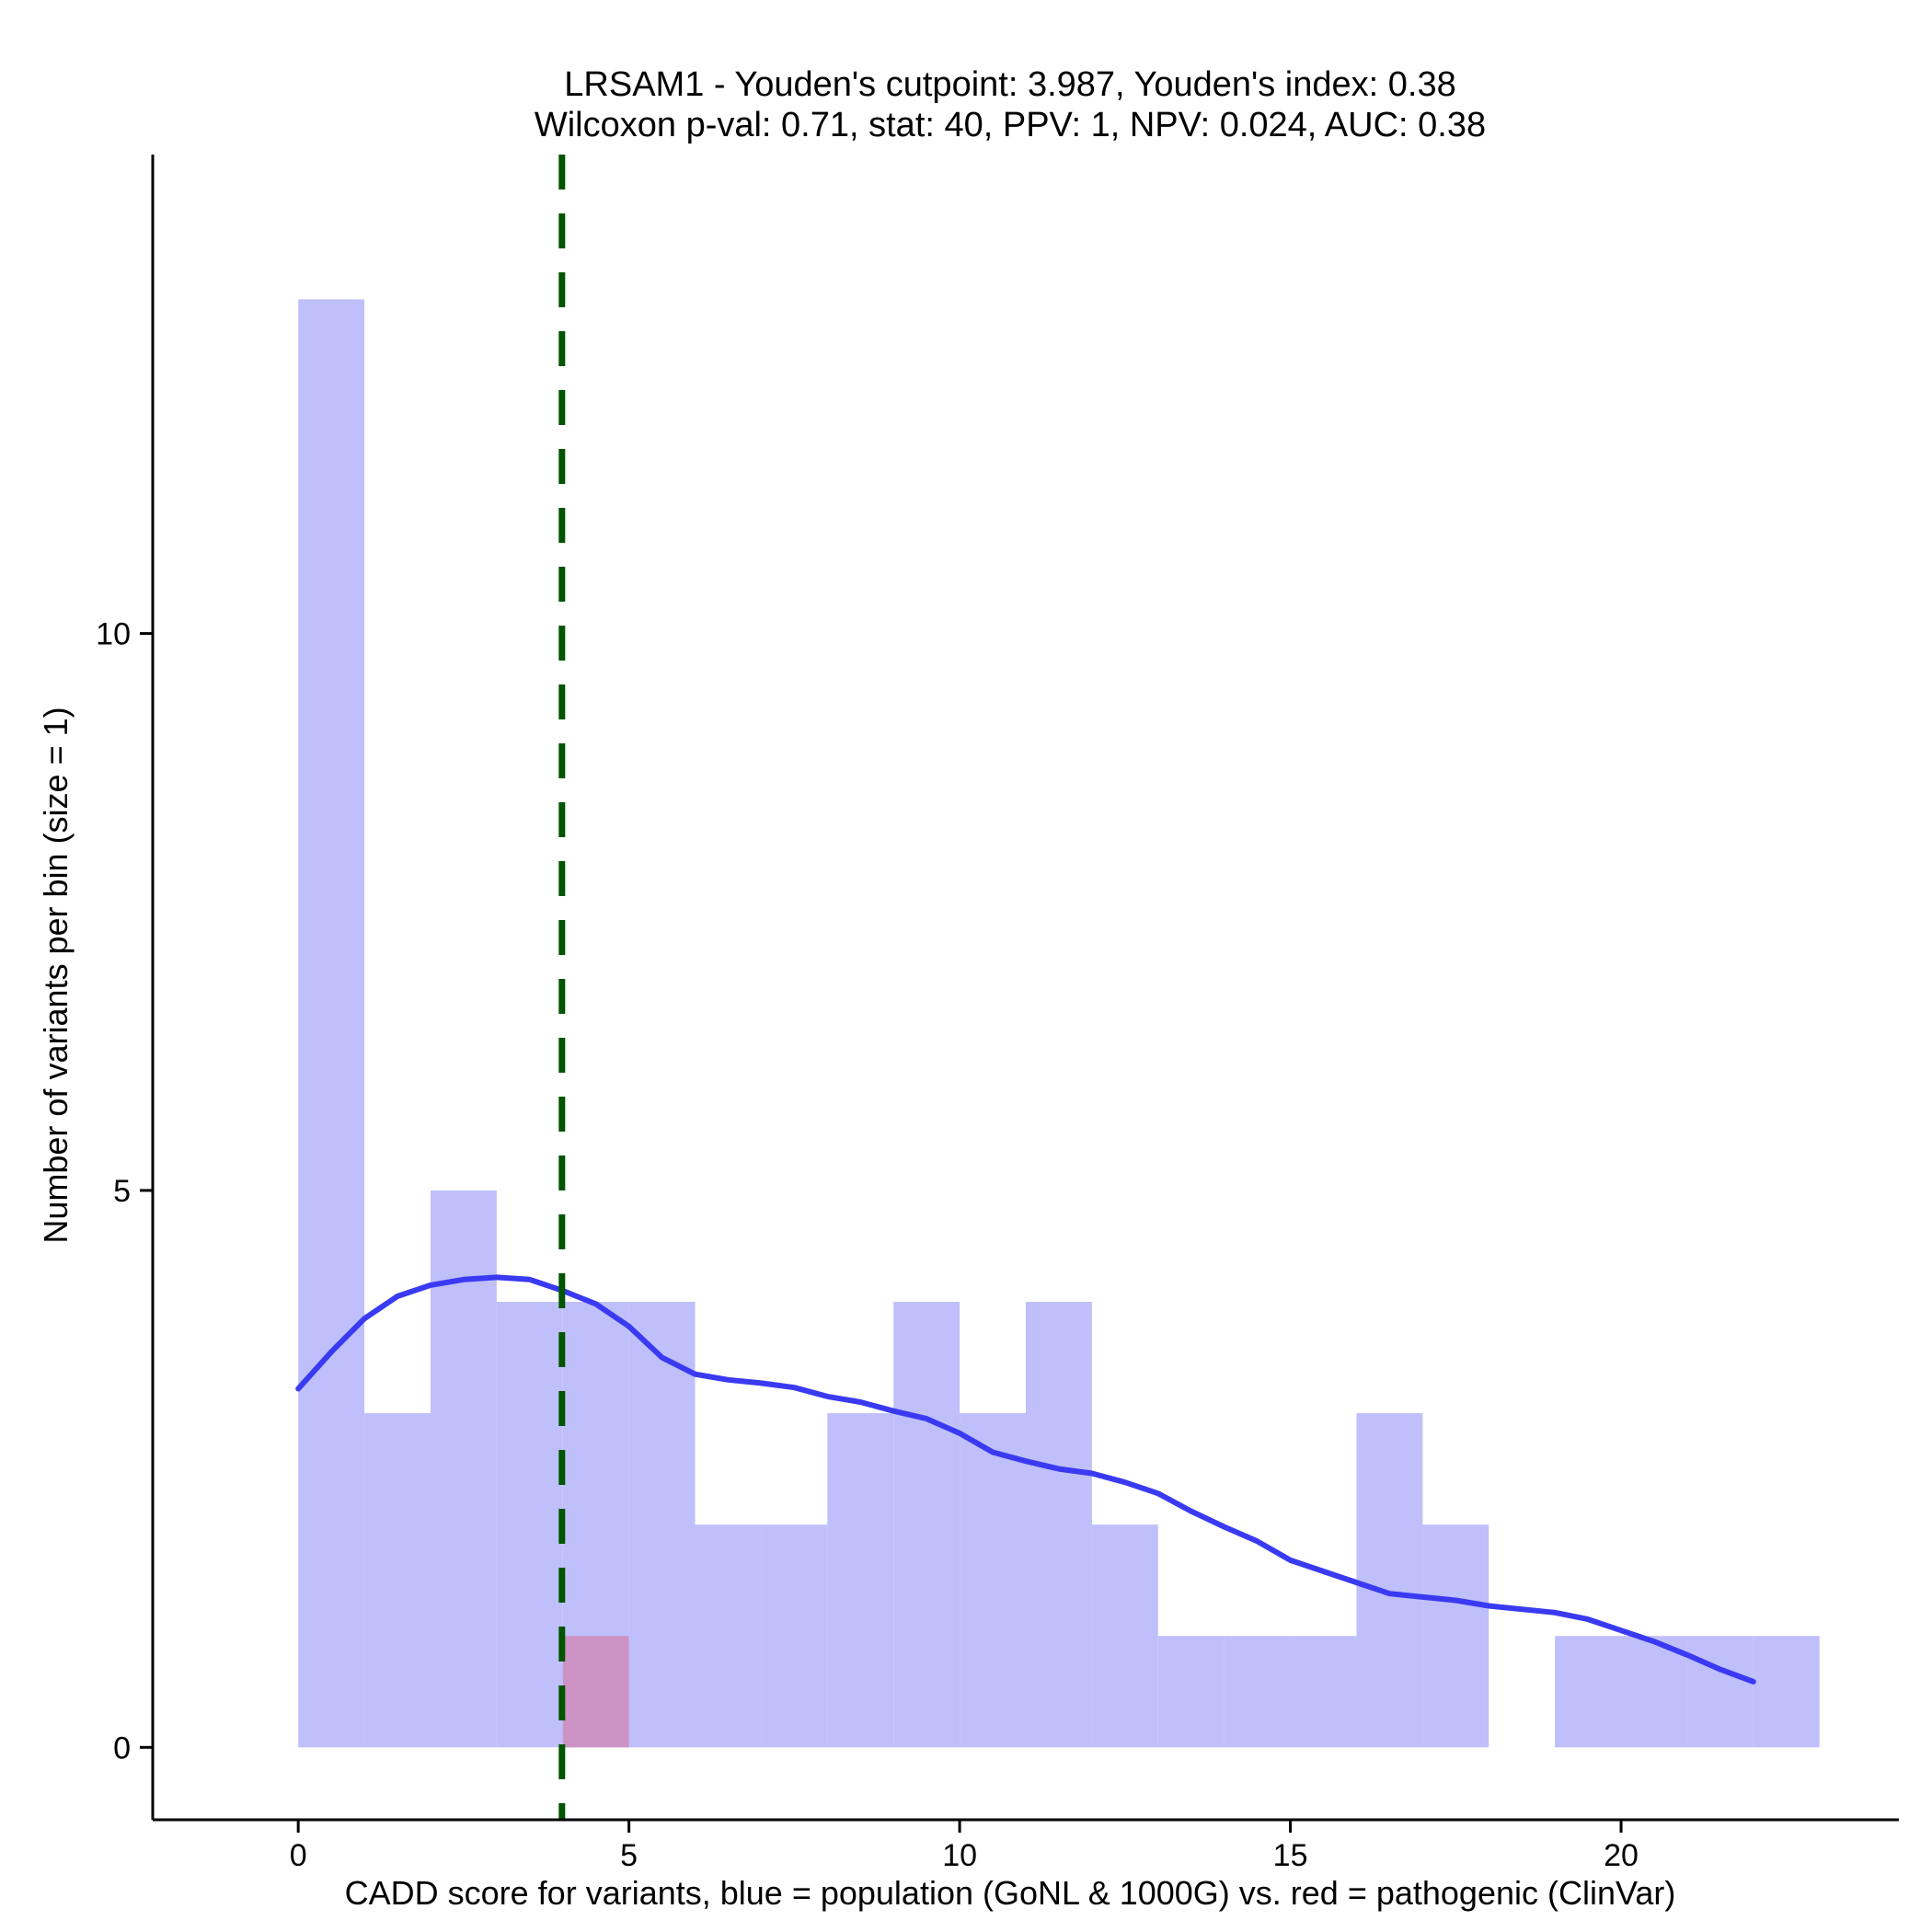 The height and width of the screenshot is (1932, 1932). What do you see at coordinates (56, 975) in the screenshot?
I see `y-axis-label: Number of variants per bin (size = 1)` at bounding box center [56, 975].